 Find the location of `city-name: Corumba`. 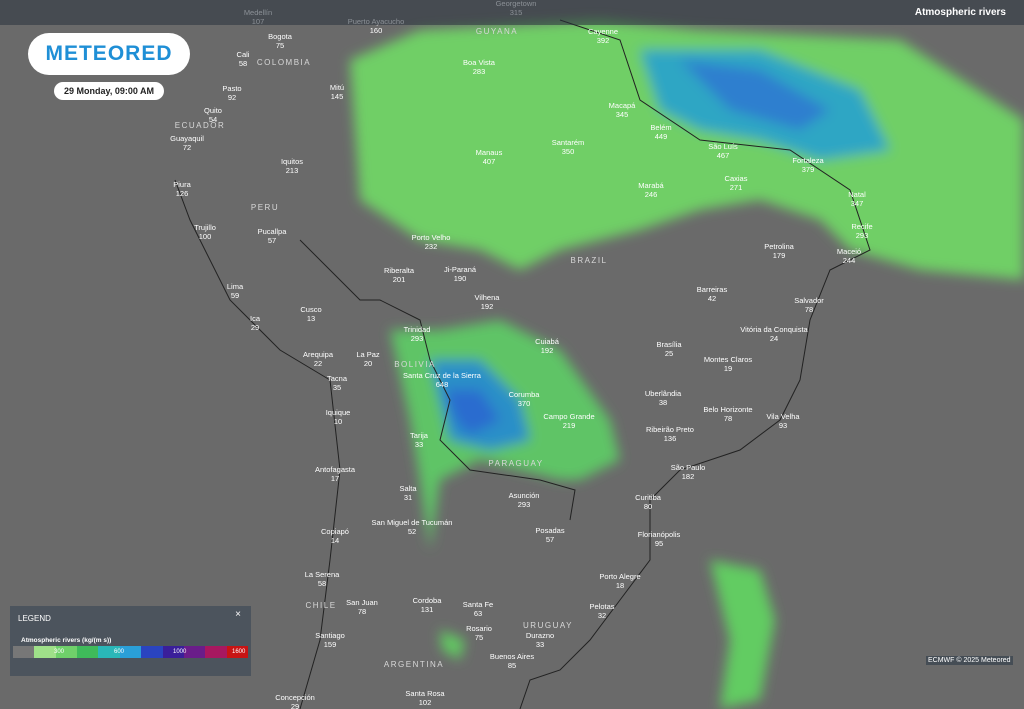

city-name: Corumba is located at coordinates (525, 394).